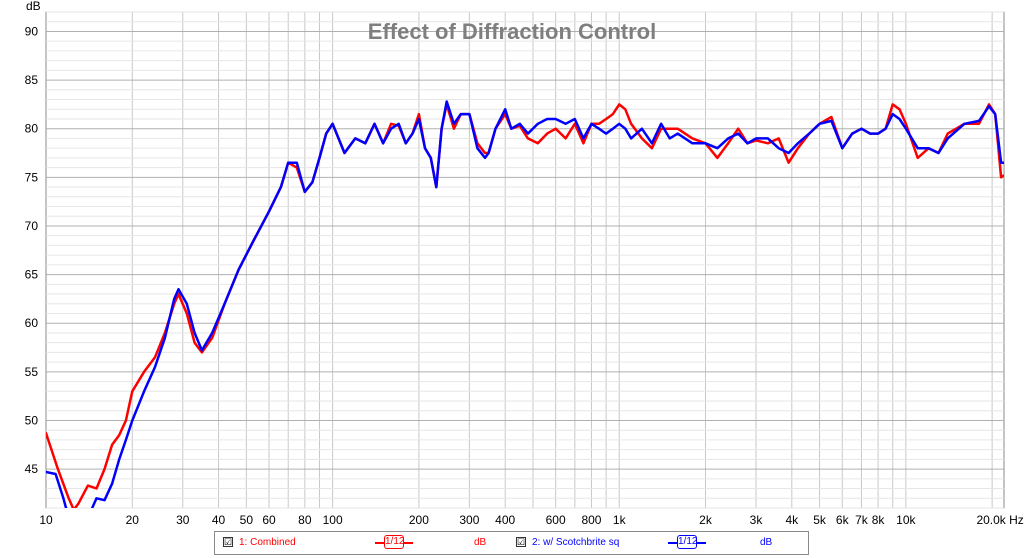 Image resolution: width=1024 pixels, height=558 pixels. Describe the element at coordinates (32, 177) in the screenshot. I see `y-tick-label: 75` at that location.